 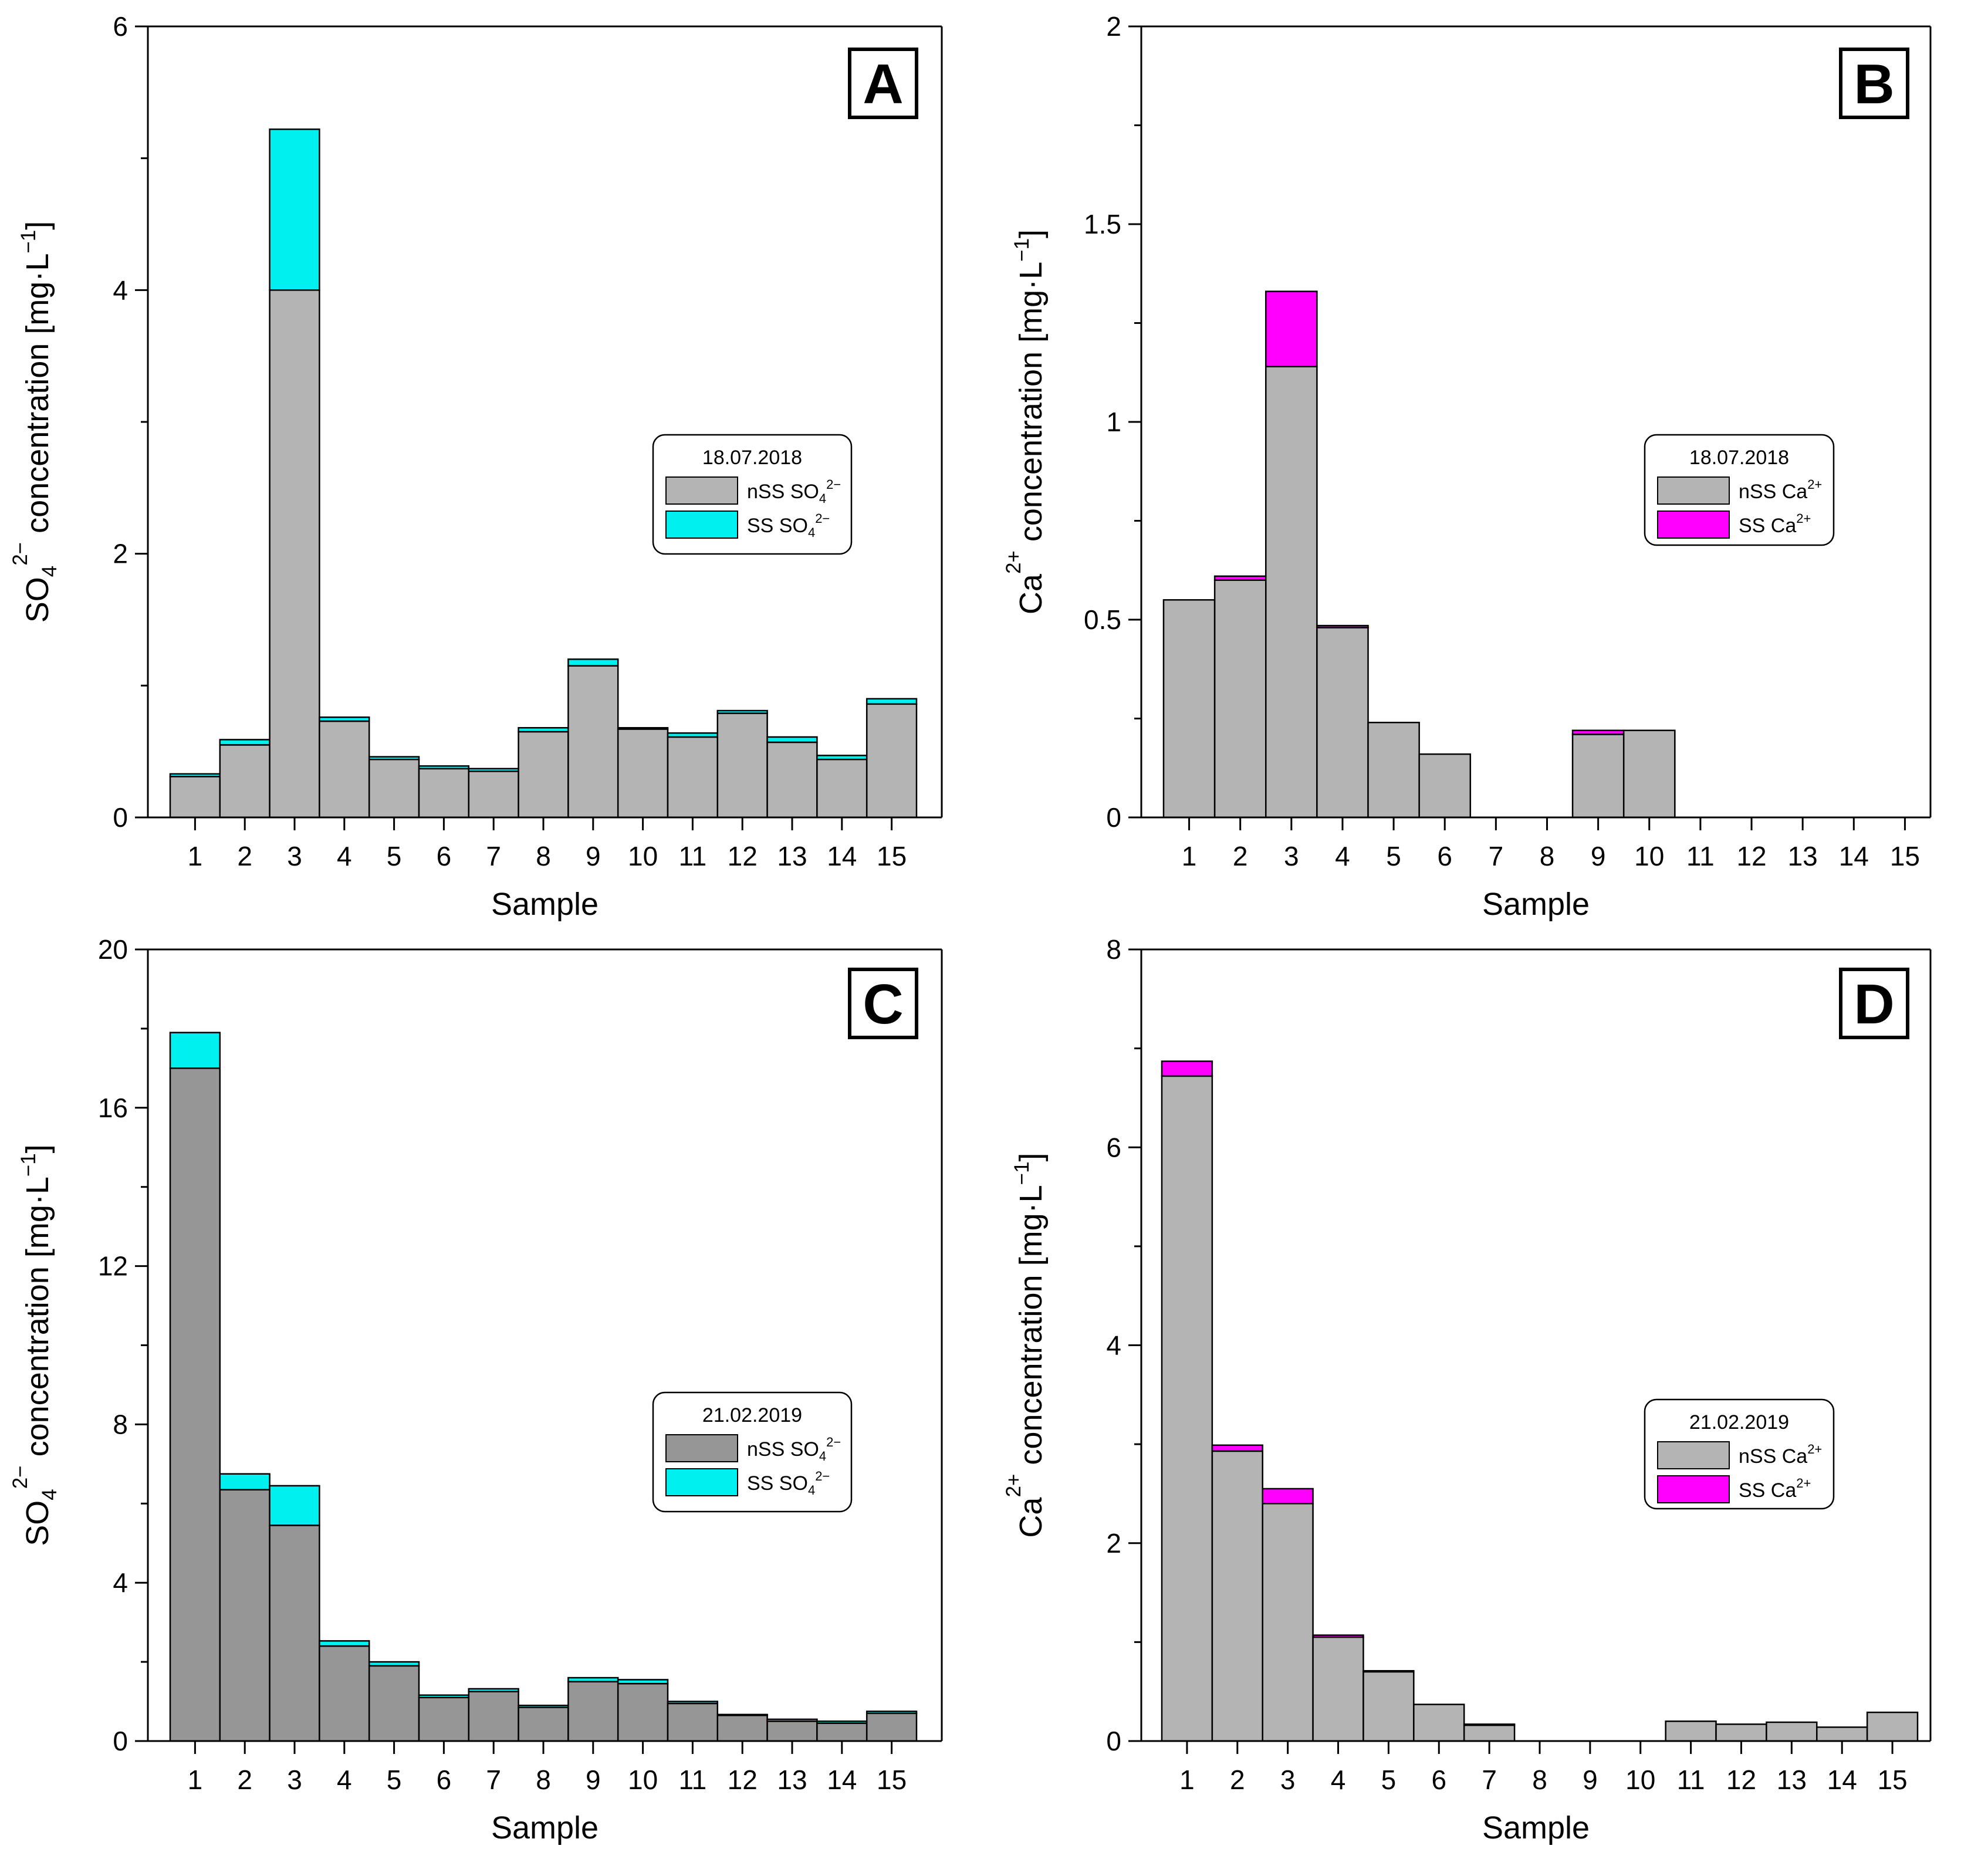 I want to click on x-tick-label: 2, so click(x=244, y=856).